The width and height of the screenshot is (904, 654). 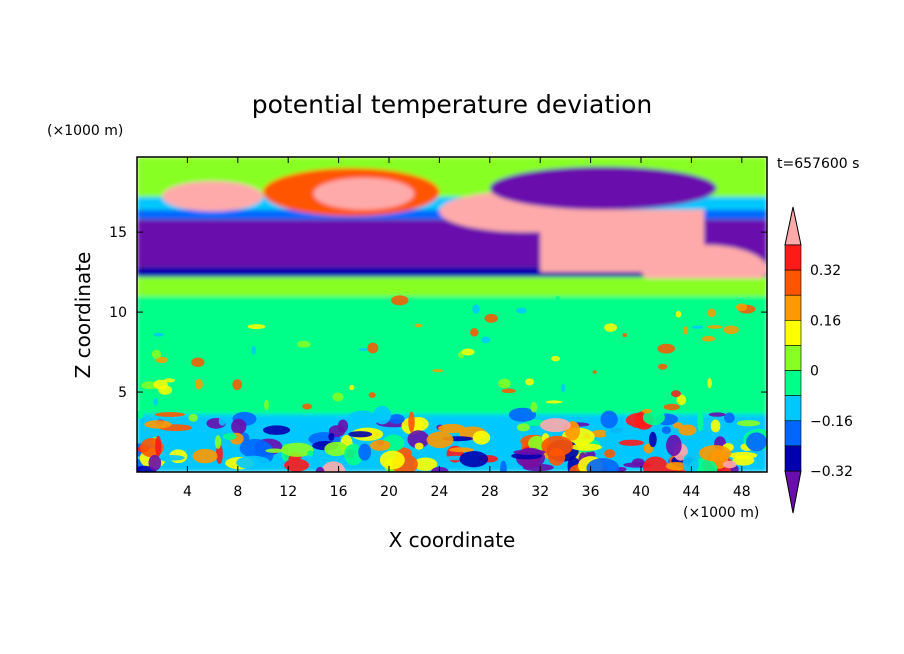 What do you see at coordinates (831, 472) in the screenshot?
I see `colorbar-tick-label: −0.32` at bounding box center [831, 472].